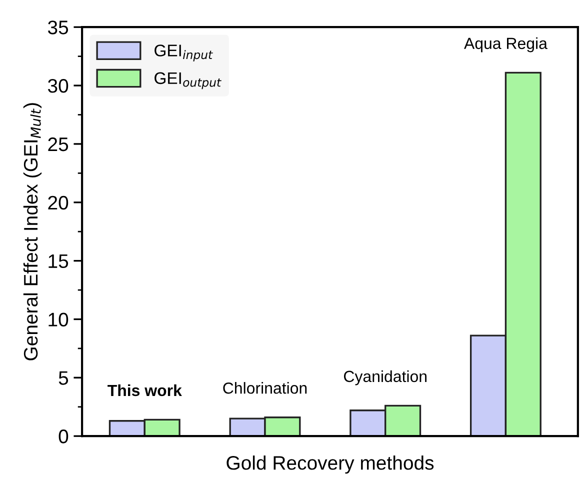  Describe the element at coordinates (63, 378) in the screenshot. I see `y-tick-label: 5` at that location.